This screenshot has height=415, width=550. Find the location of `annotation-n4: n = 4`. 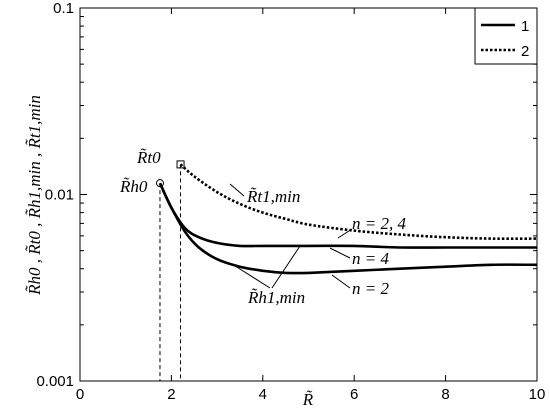

annotation-n4: n = 4 is located at coordinates (370, 258).